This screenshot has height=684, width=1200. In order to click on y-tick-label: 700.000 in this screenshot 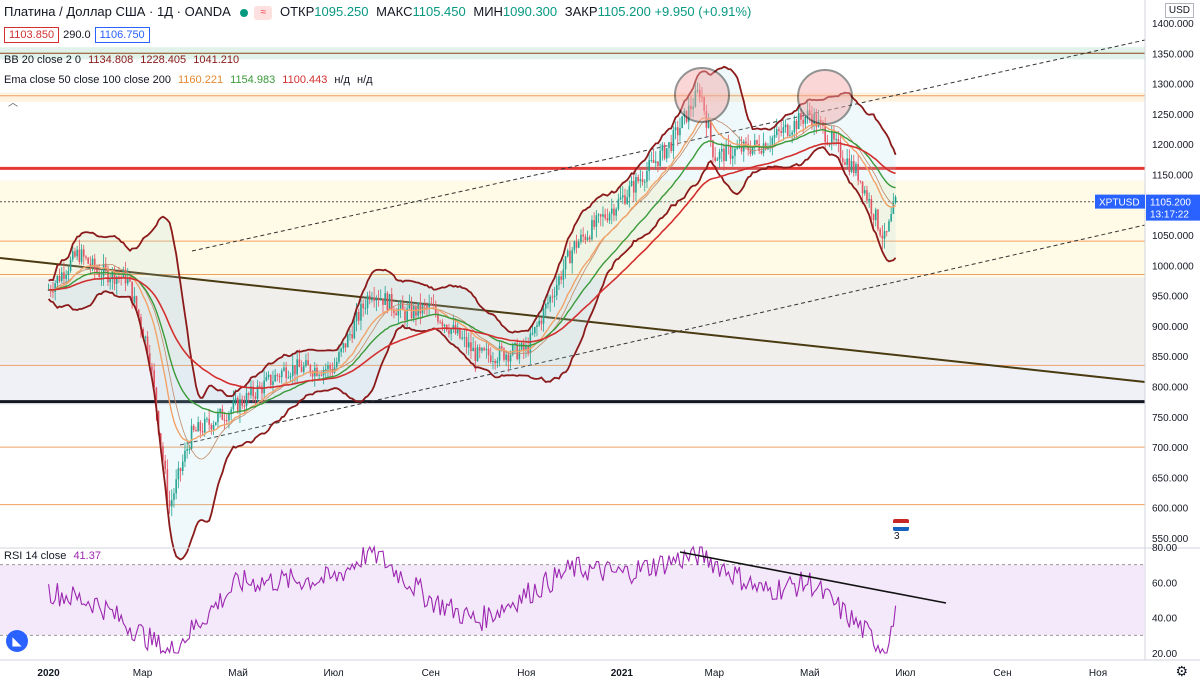, I will do `click(1170, 448)`.